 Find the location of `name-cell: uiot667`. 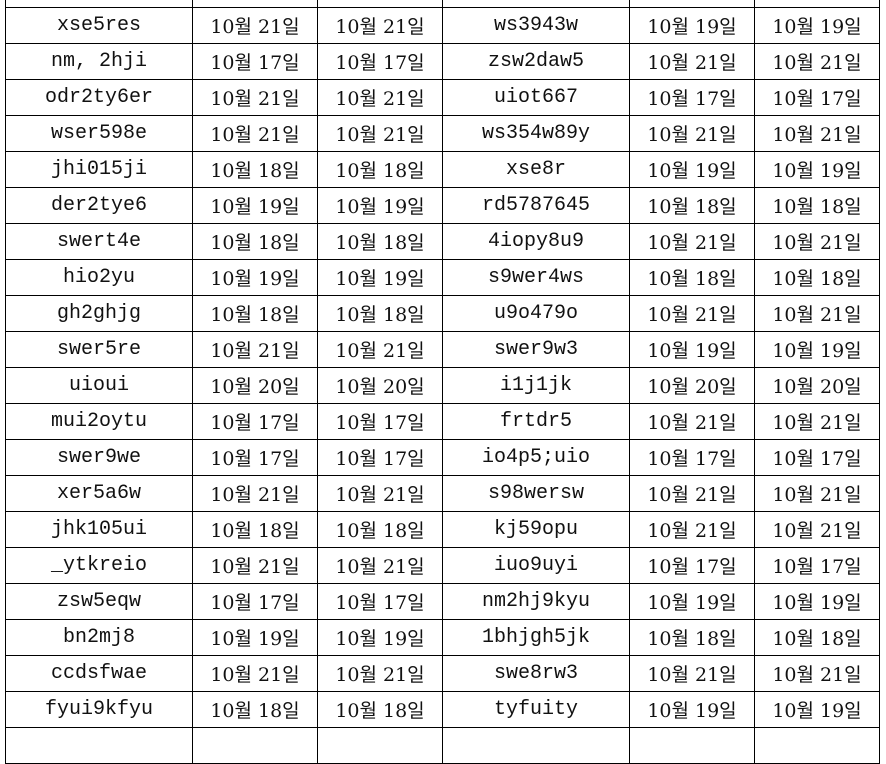

name-cell: uiot667 is located at coordinates (536, 97).